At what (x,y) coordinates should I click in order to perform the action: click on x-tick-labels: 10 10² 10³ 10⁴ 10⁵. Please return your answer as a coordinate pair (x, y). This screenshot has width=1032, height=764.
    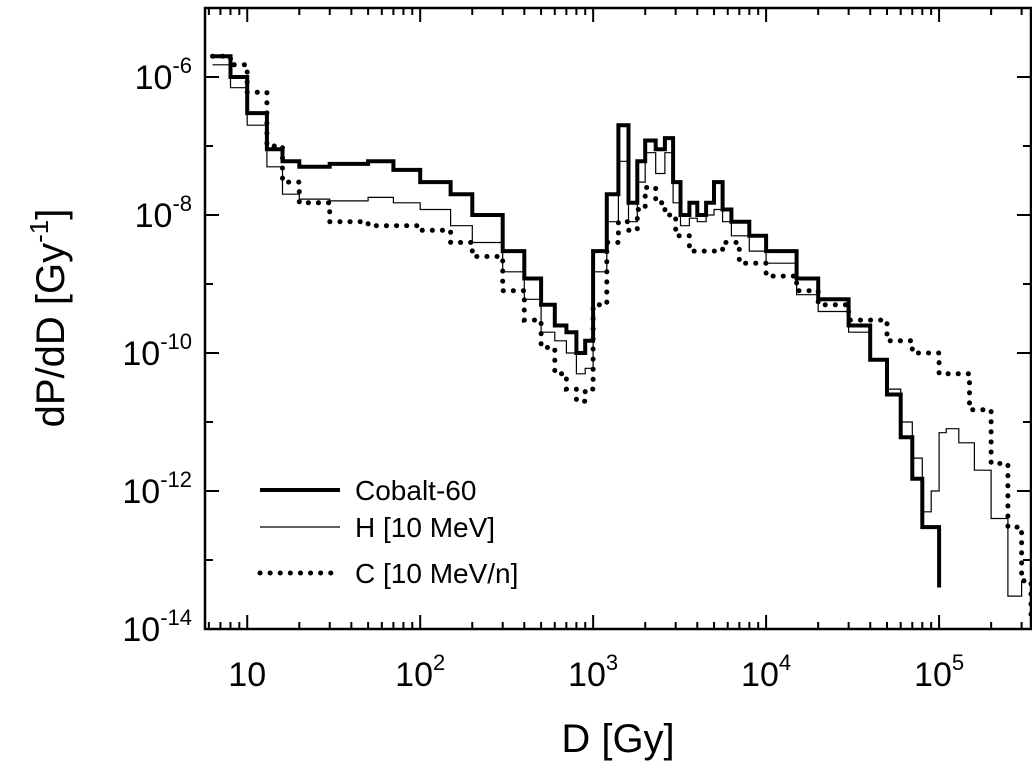
    Looking at the image, I should click on (596, 672).